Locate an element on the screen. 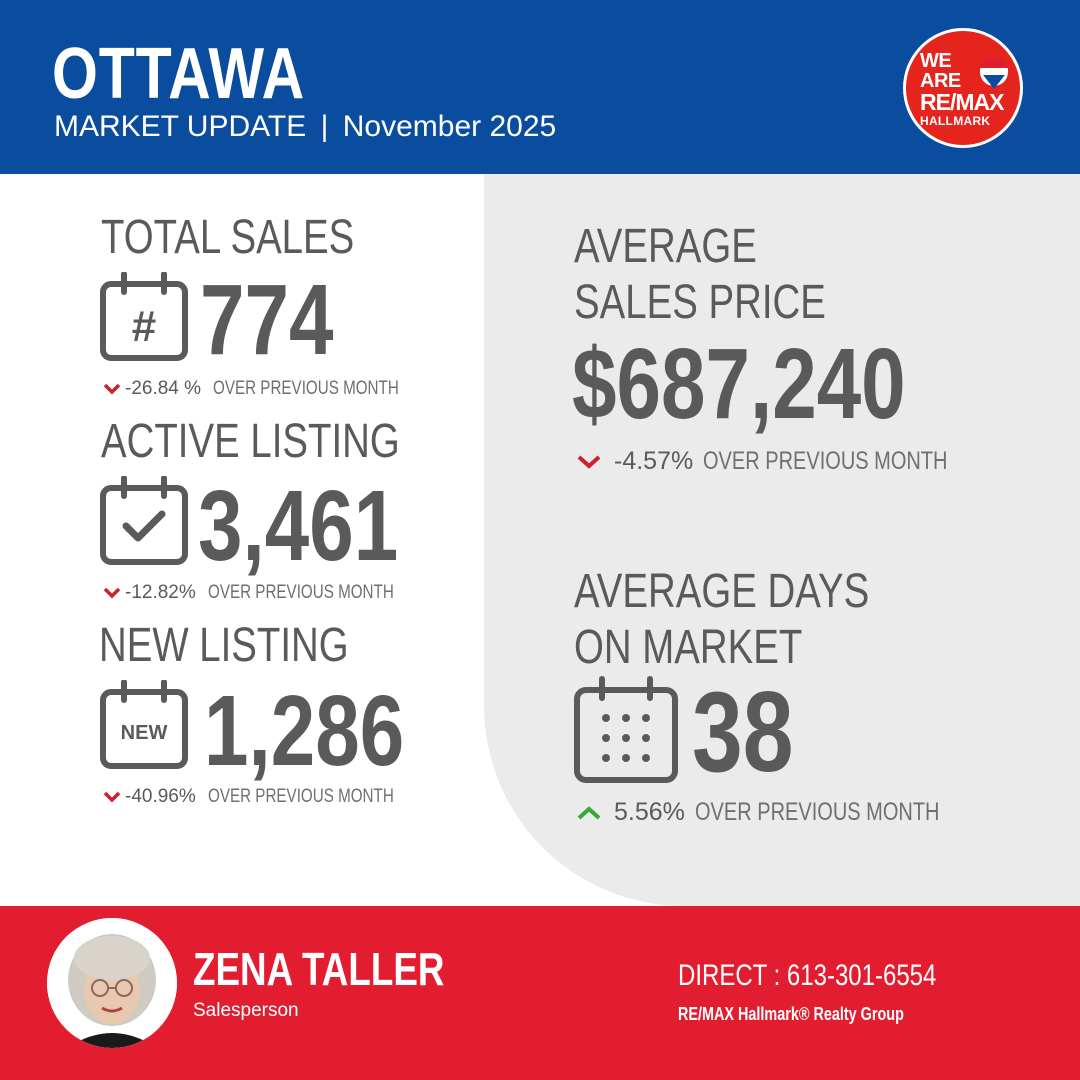 The width and height of the screenshot is (1080, 1080). active-listing-change: -12.82% OVER PREVIOUS MONTH is located at coordinates (271, 592).